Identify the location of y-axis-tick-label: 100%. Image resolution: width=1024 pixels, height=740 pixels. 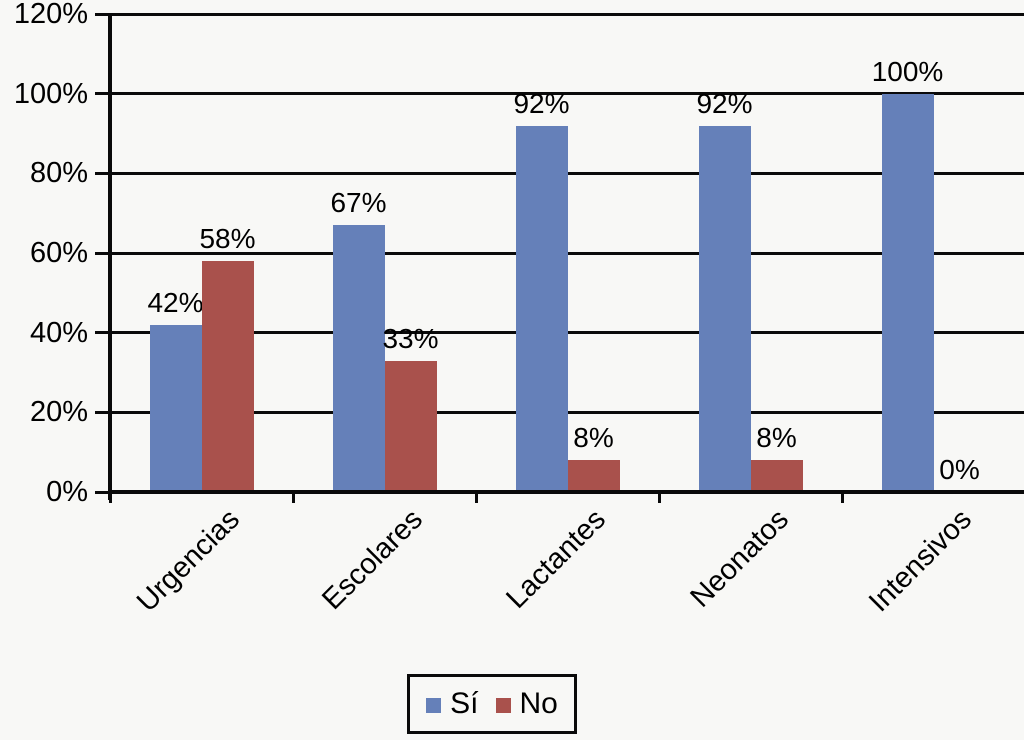
(50, 93).